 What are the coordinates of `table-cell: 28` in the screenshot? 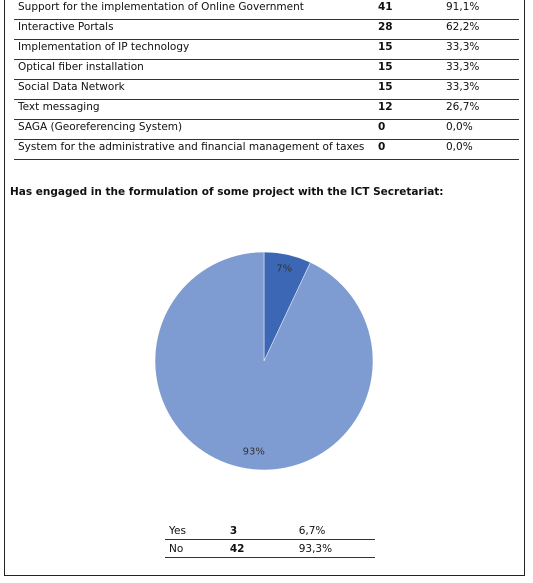 It's located at (408, 29).